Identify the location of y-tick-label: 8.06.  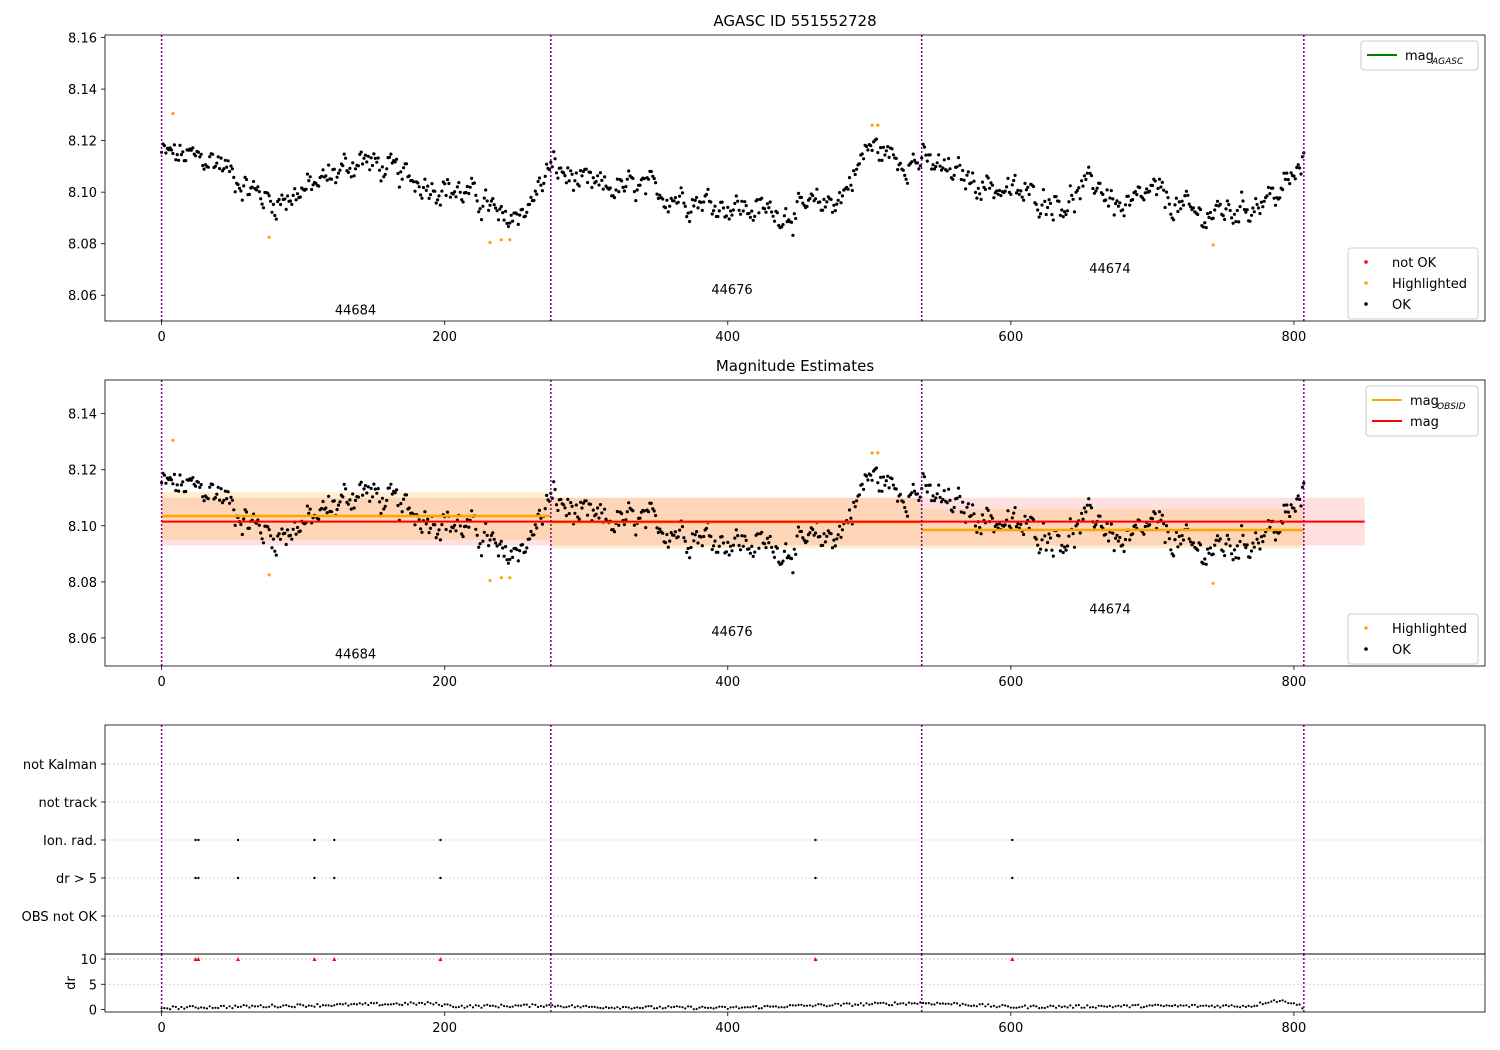
(82, 639).